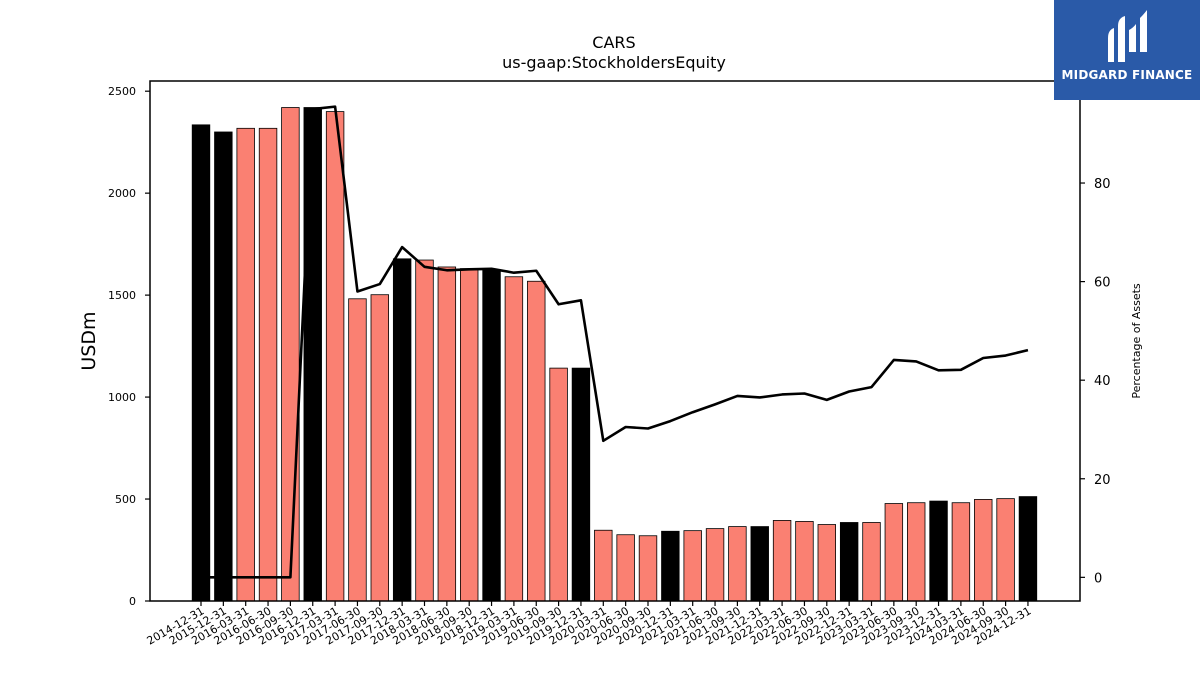 This screenshot has height=675, width=1200. I want to click on y-tick-label: 2500, so click(122, 91).